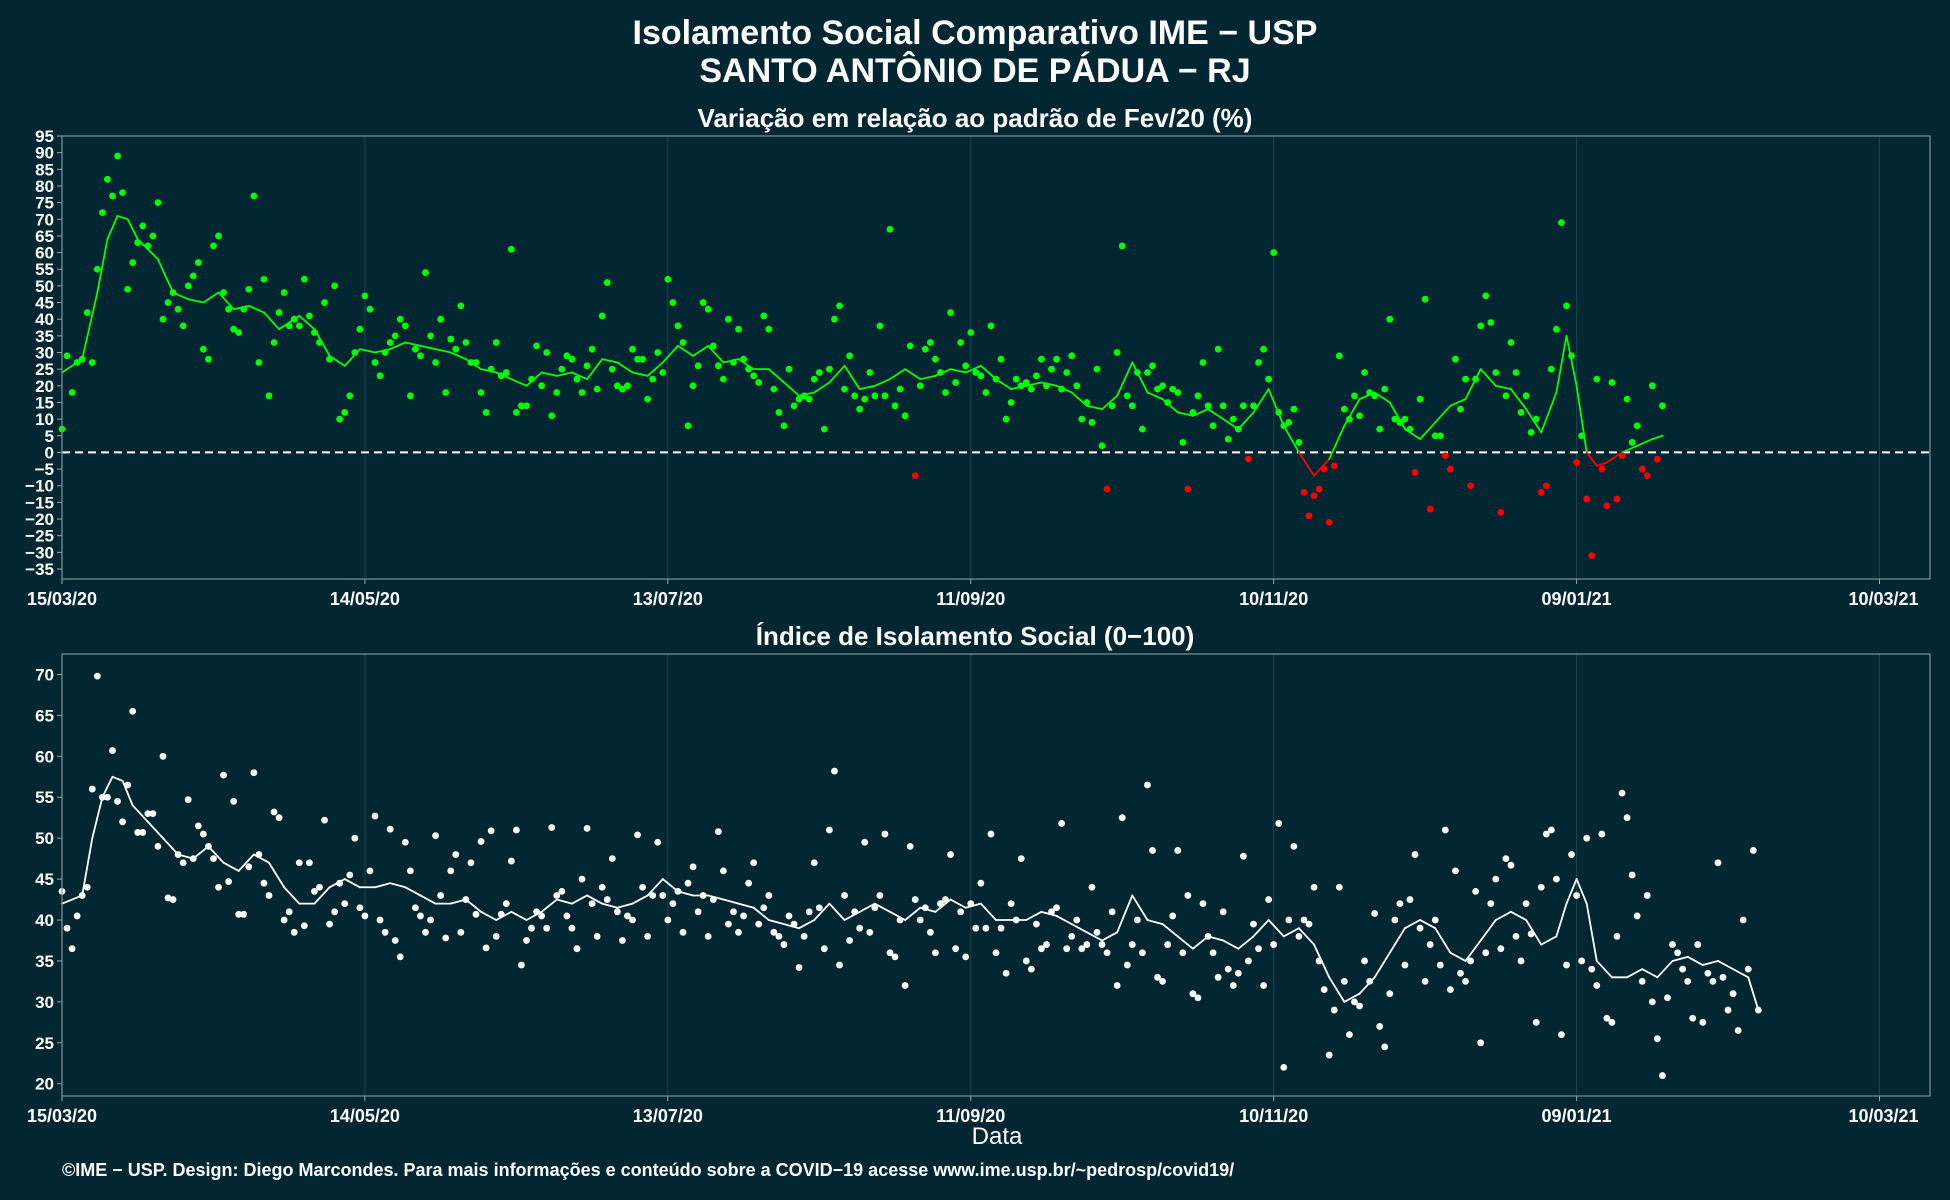 The height and width of the screenshot is (1200, 1950). What do you see at coordinates (39, 552) in the screenshot?
I see `y-tick-label: −30` at bounding box center [39, 552].